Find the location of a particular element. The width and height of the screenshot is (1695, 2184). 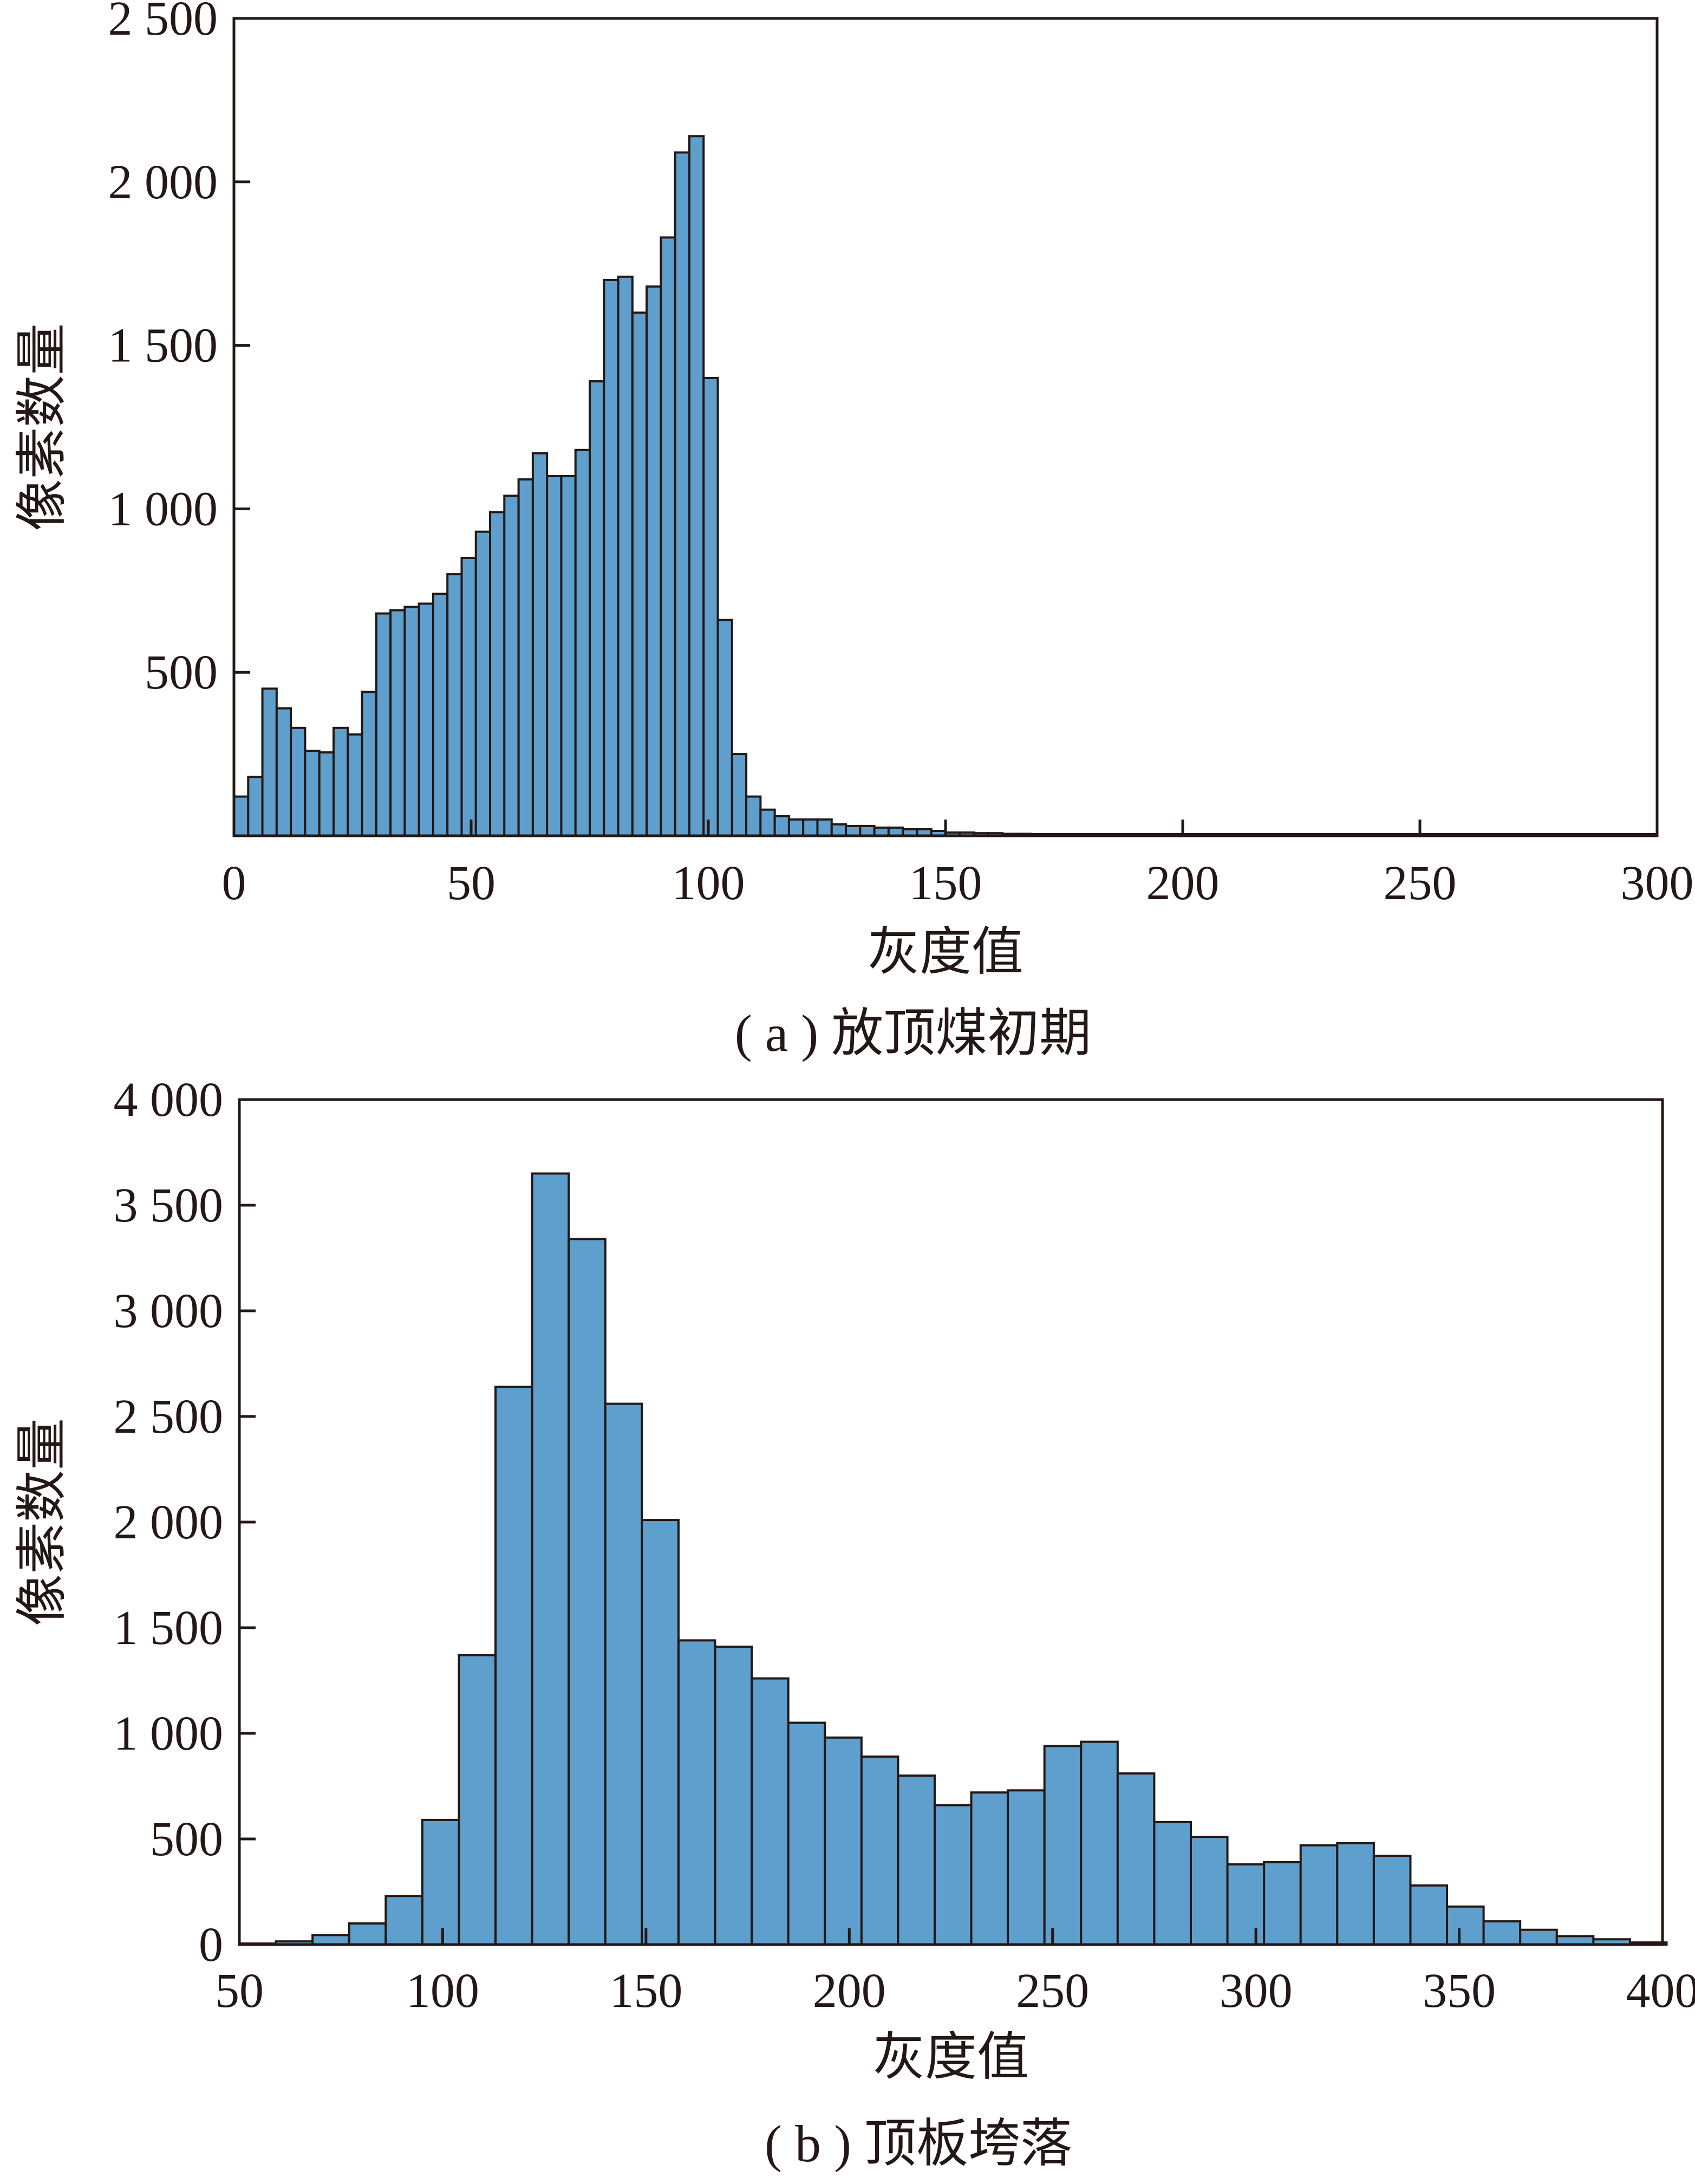

x-tick-label: 0 is located at coordinates (234, 883).